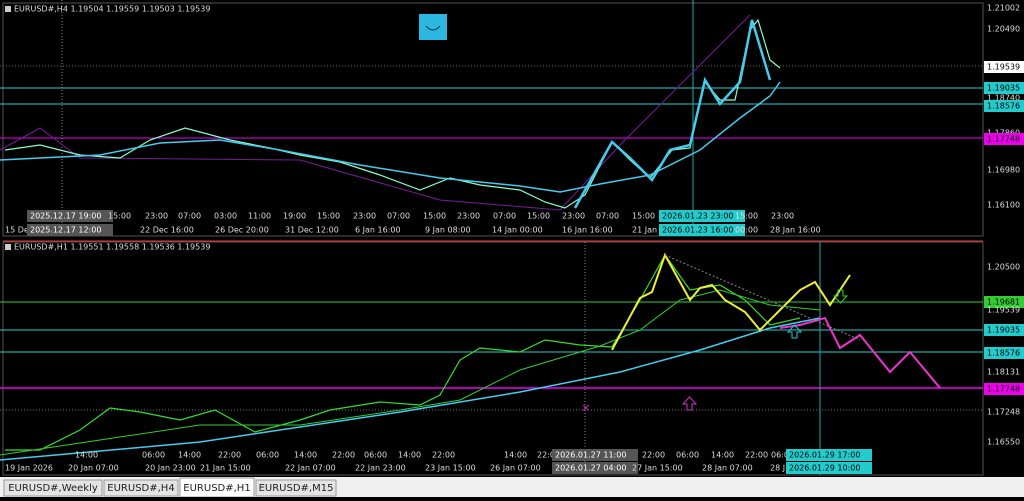  What do you see at coordinates (450, 468) in the screenshot?
I see `date-label: 23 Jan 15:00` at bounding box center [450, 468].